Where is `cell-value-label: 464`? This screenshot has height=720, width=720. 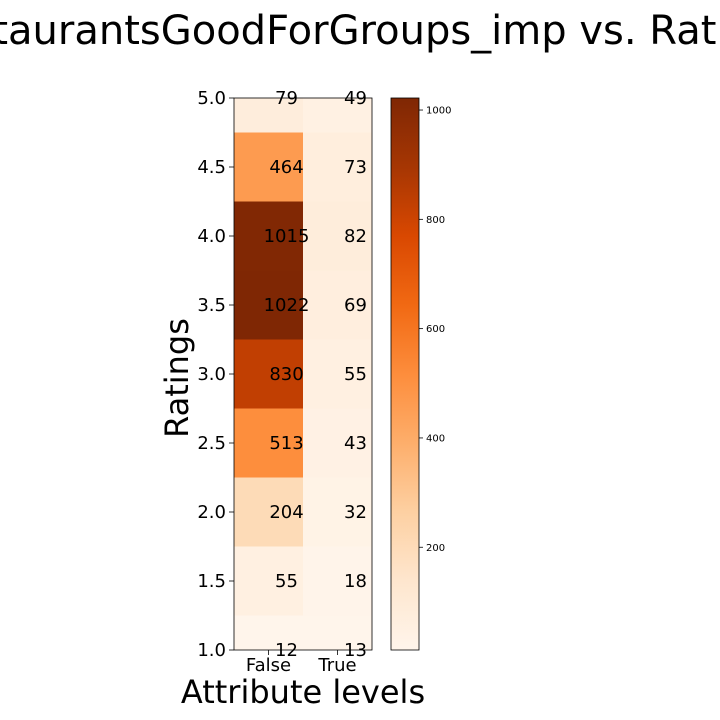
cell-value-label: 464 is located at coordinates (286, 167).